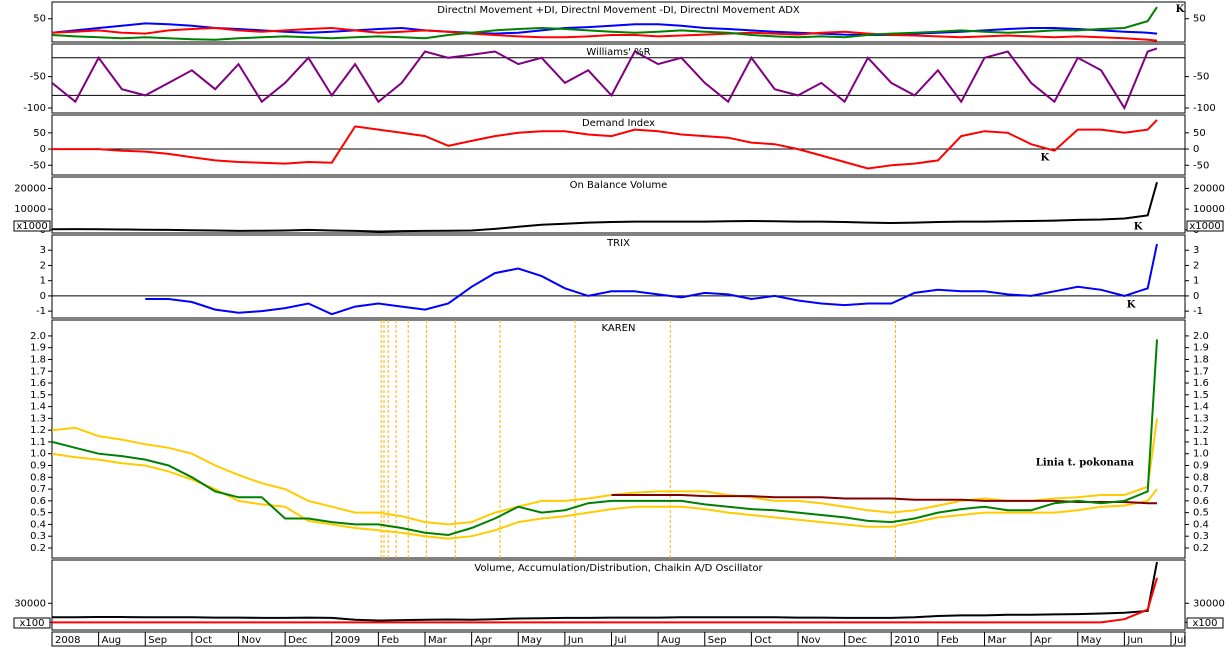 Image resolution: width=1230 pixels, height=648 pixels. I want to click on y-tick-label: 1, so click(43, 281).